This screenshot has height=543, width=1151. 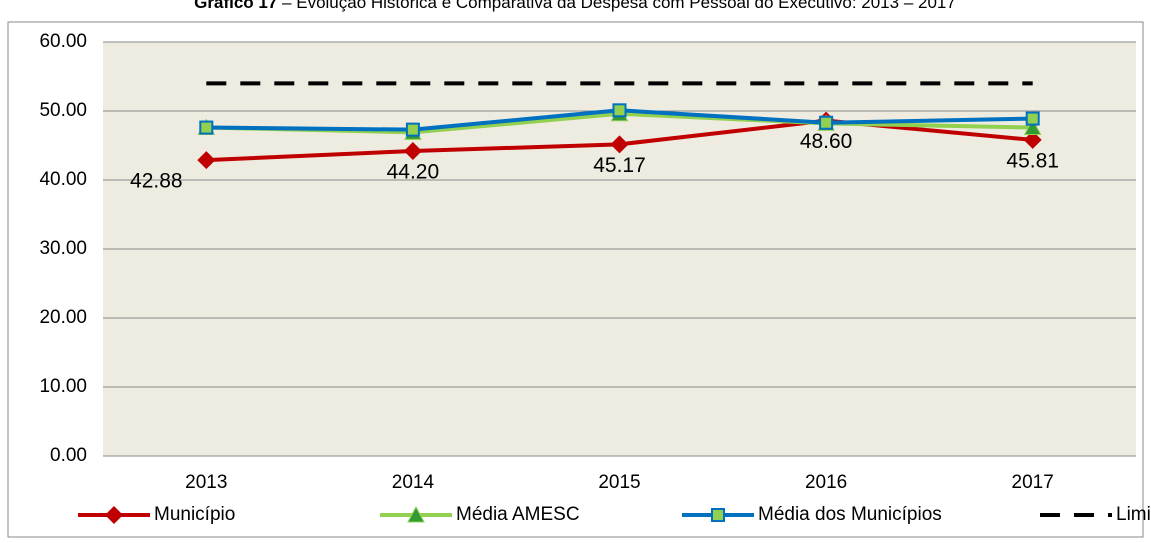 I want to click on legend-label: Média AMESC, so click(x=518, y=514).